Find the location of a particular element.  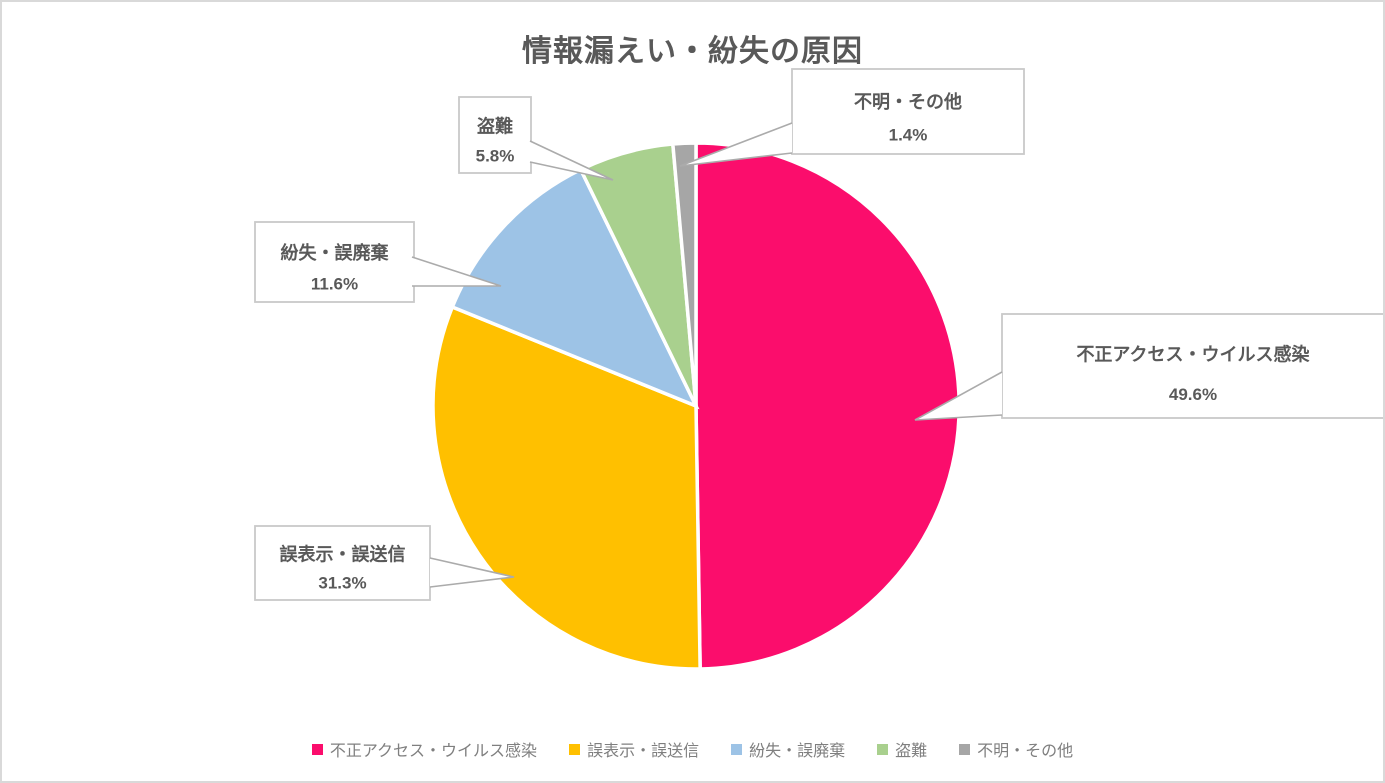

legend-item-2: 紛失・誤廃棄 is located at coordinates (788, 749).